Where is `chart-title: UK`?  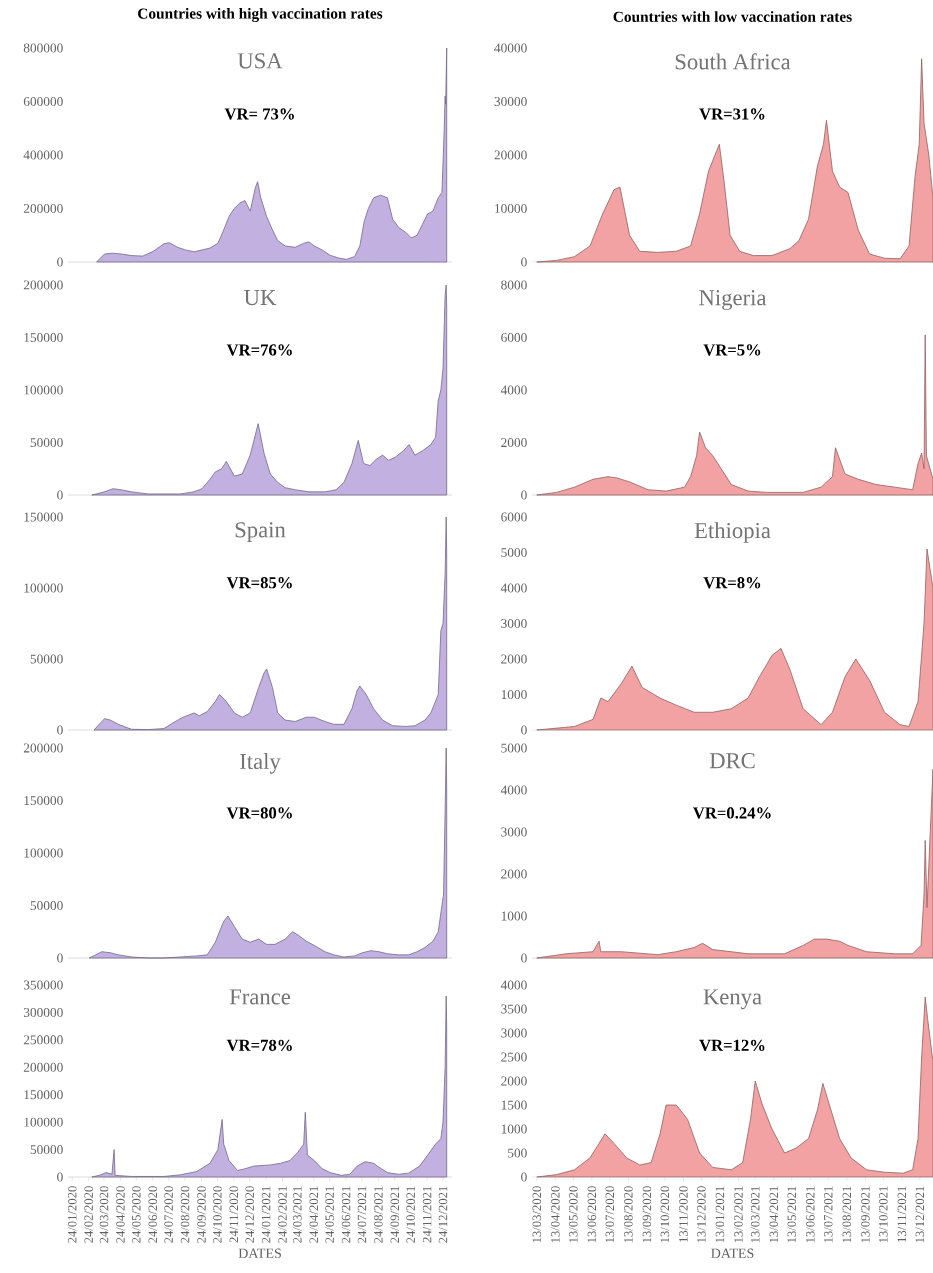
chart-title: UK is located at coordinates (260, 298).